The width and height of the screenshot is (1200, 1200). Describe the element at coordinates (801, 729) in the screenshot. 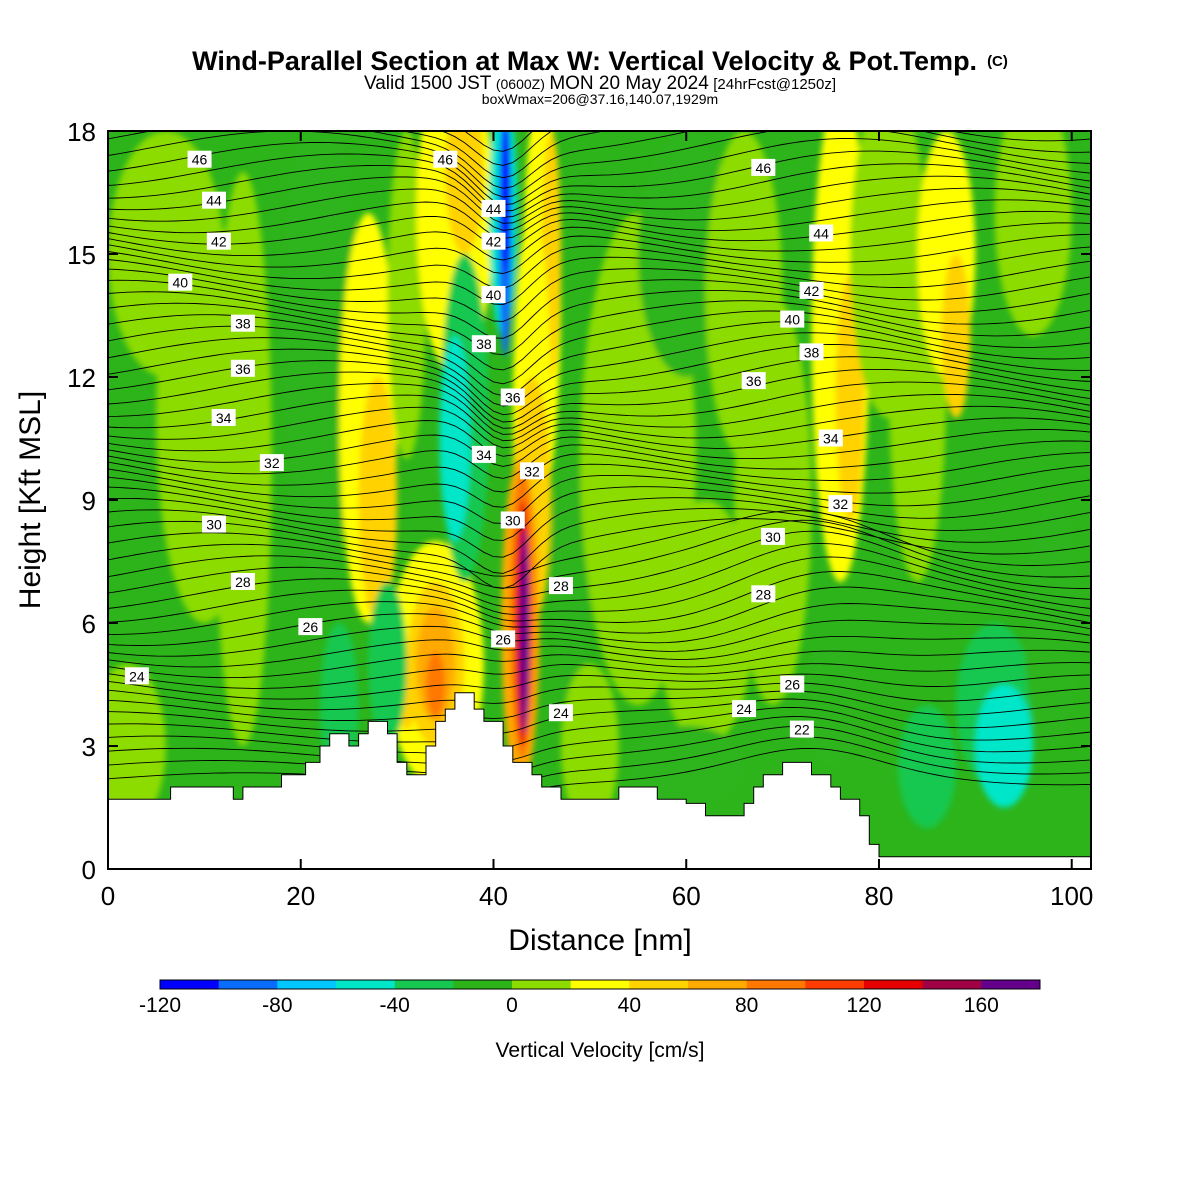

I see `contour-label: 22` at that location.